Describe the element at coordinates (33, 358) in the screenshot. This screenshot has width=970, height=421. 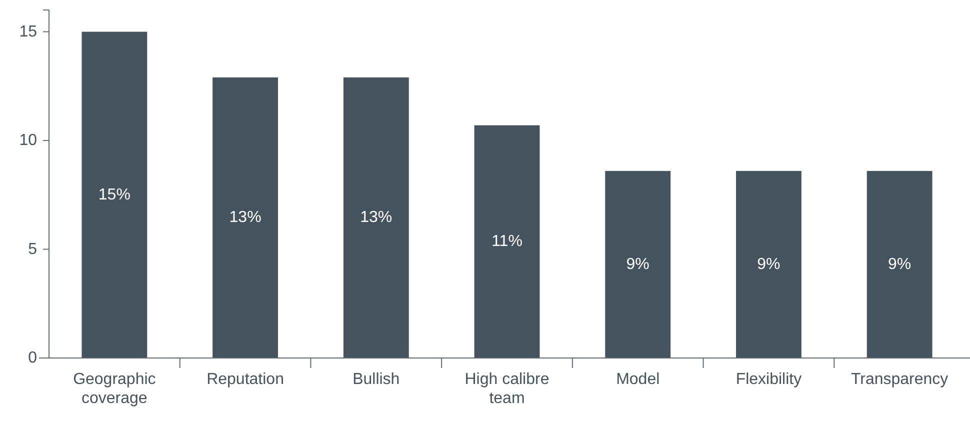
I see `y-tick-label: 0` at that location.